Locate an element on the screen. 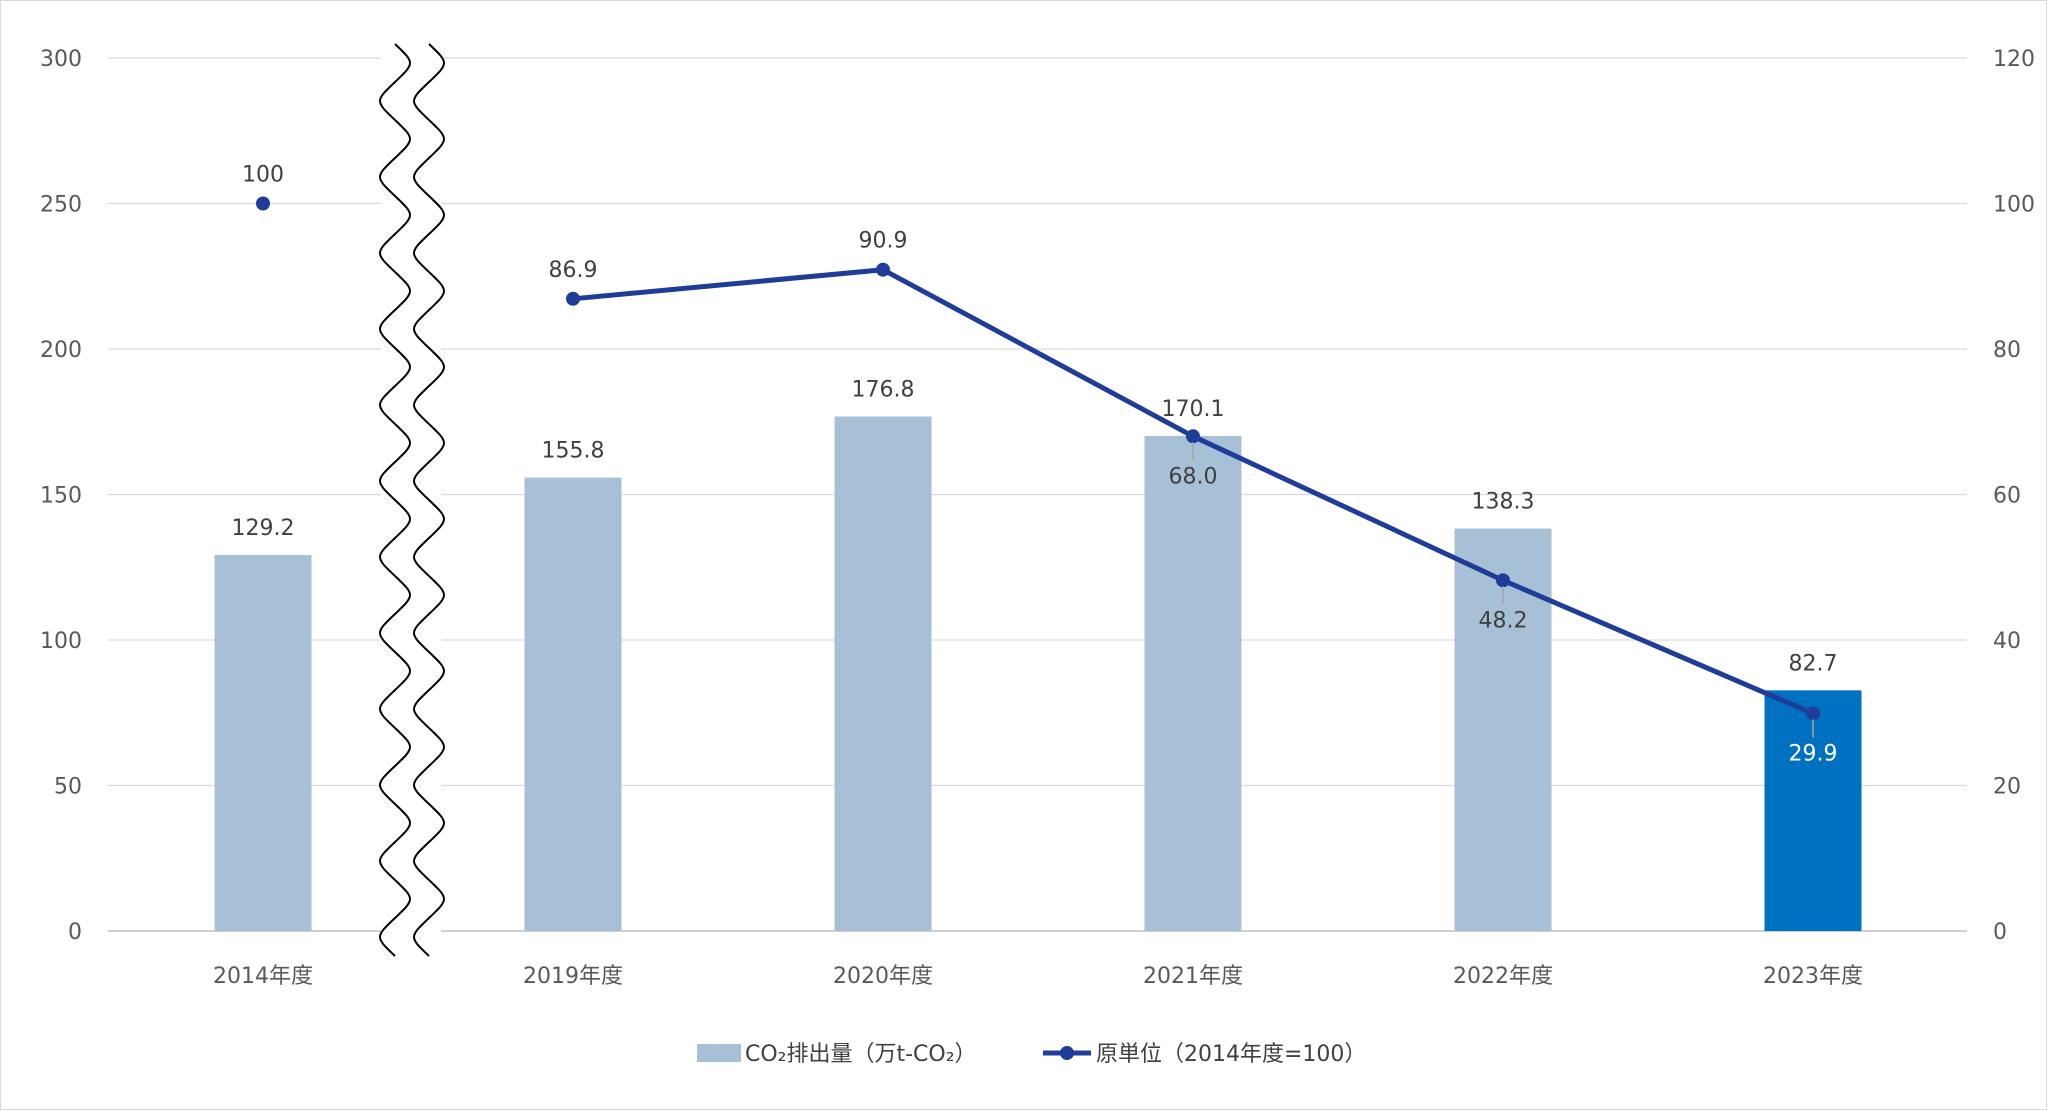 This screenshot has width=2048, height=1111. legend-bar-swatch is located at coordinates (719, 1053).